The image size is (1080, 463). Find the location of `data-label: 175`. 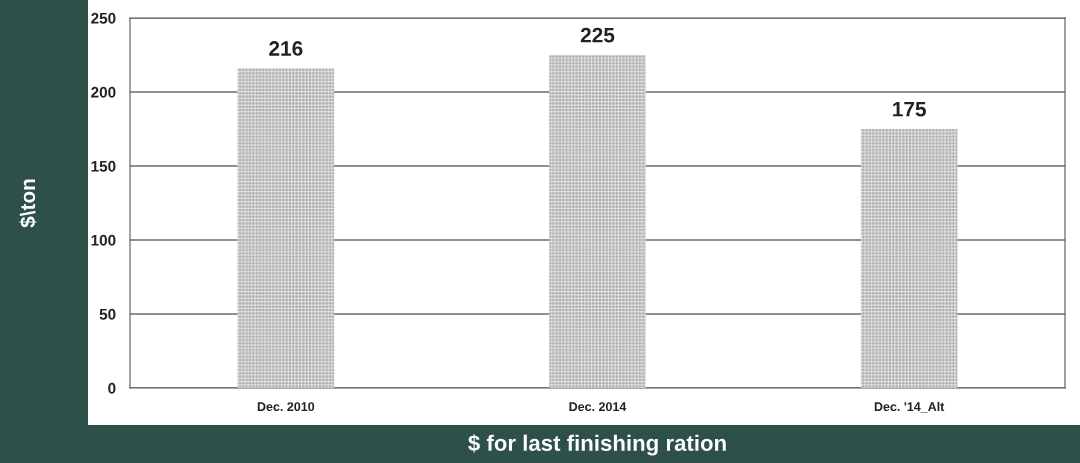

data-label: 175 is located at coordinates (909, 109).